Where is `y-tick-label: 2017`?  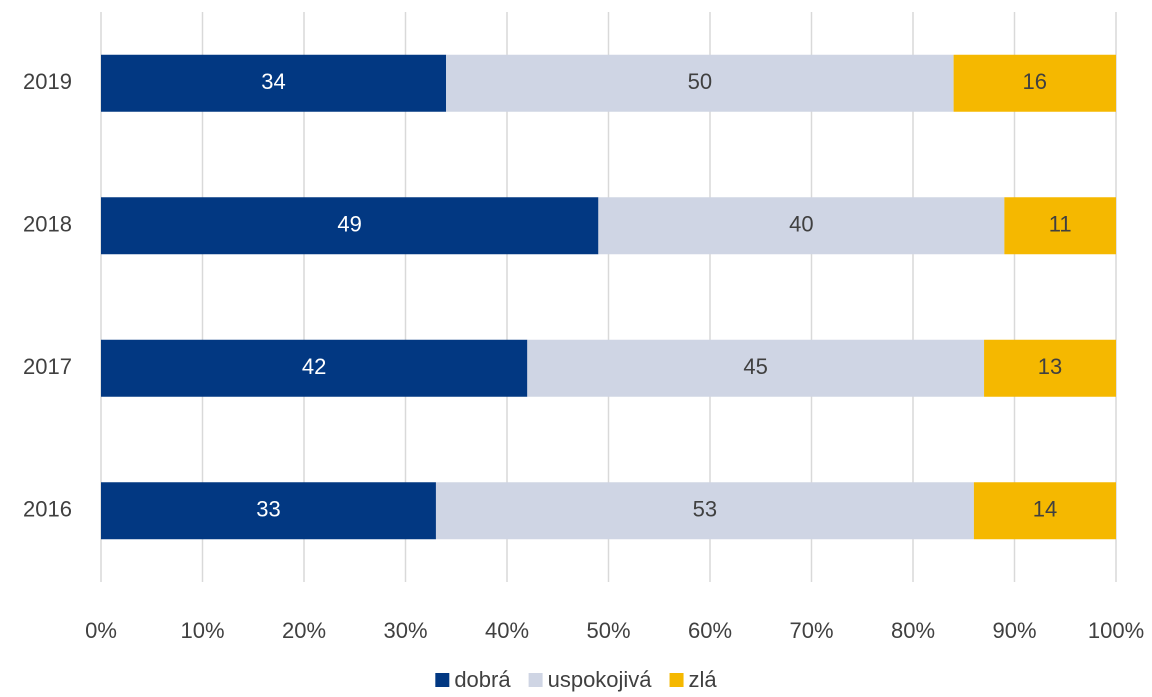 y-tick-label: 2017 is located at coordinates (47, 366).